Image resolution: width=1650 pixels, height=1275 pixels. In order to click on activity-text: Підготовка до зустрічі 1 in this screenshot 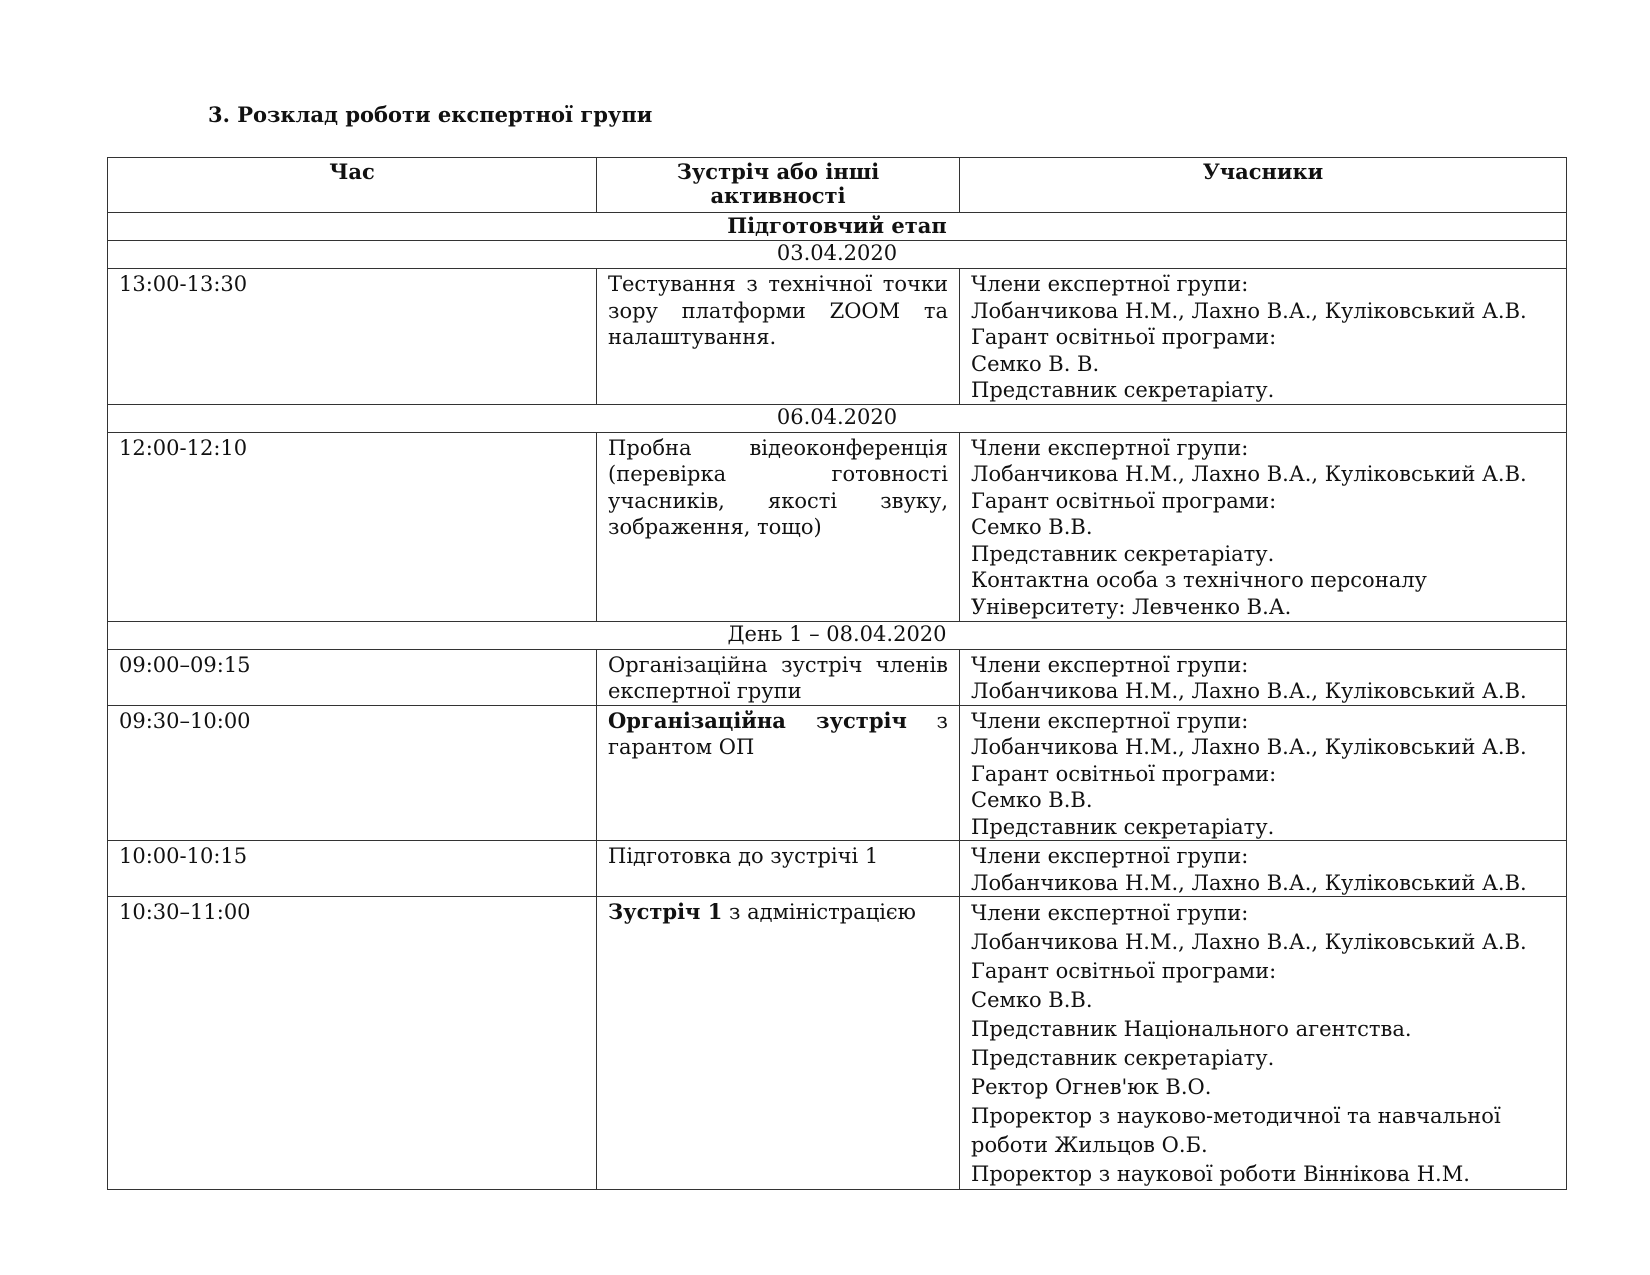, I will do `click(743, 856)`.